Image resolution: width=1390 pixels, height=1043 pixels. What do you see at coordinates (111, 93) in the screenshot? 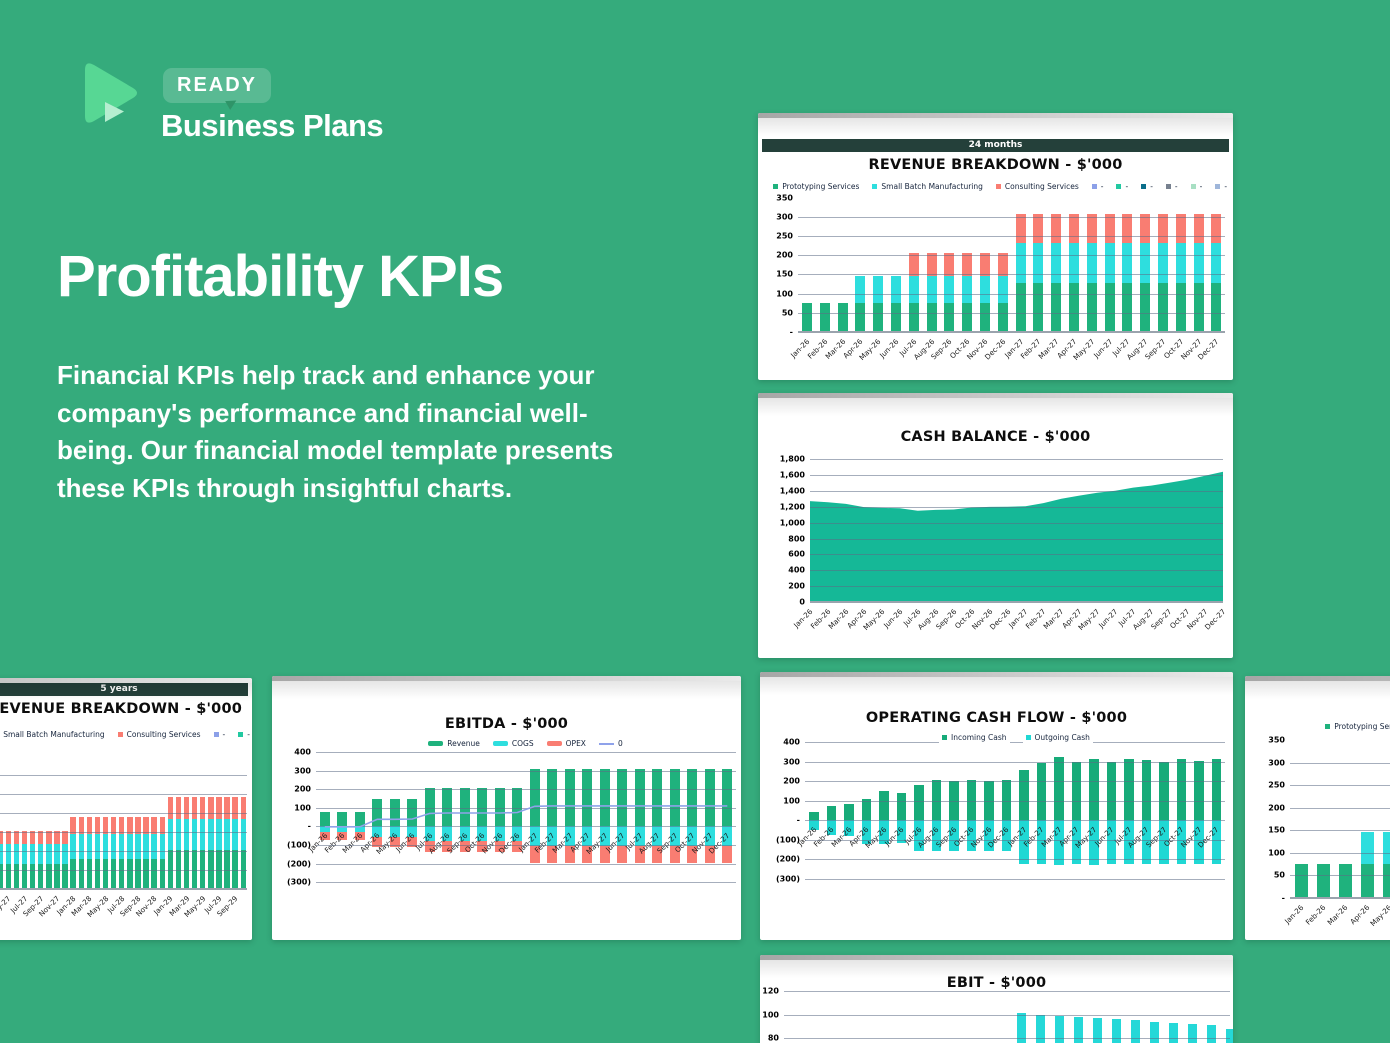
I see `play-icon` at bounding box center [111, 93].